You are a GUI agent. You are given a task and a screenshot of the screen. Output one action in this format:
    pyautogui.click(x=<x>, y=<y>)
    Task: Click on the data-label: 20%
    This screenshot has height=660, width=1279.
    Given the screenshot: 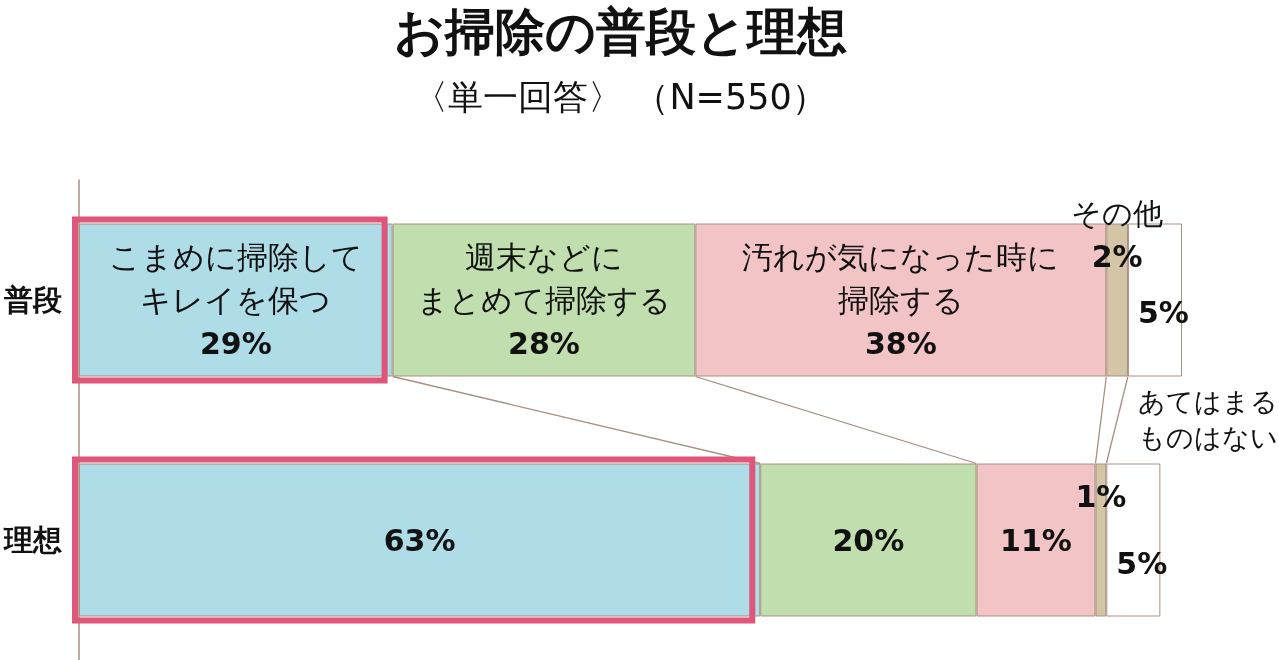 What is the action you would take?
    pyautogui.click(x=868, y=540)
    